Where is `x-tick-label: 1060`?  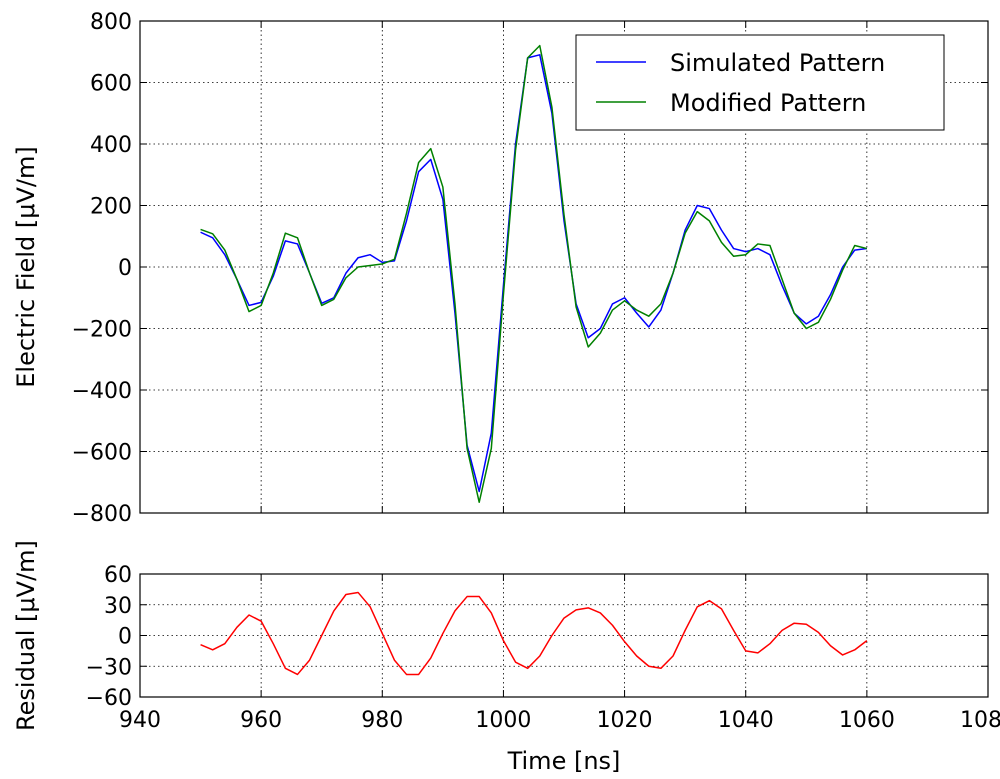
x-tick-label: 1060 is located at coordinates (867, 720).